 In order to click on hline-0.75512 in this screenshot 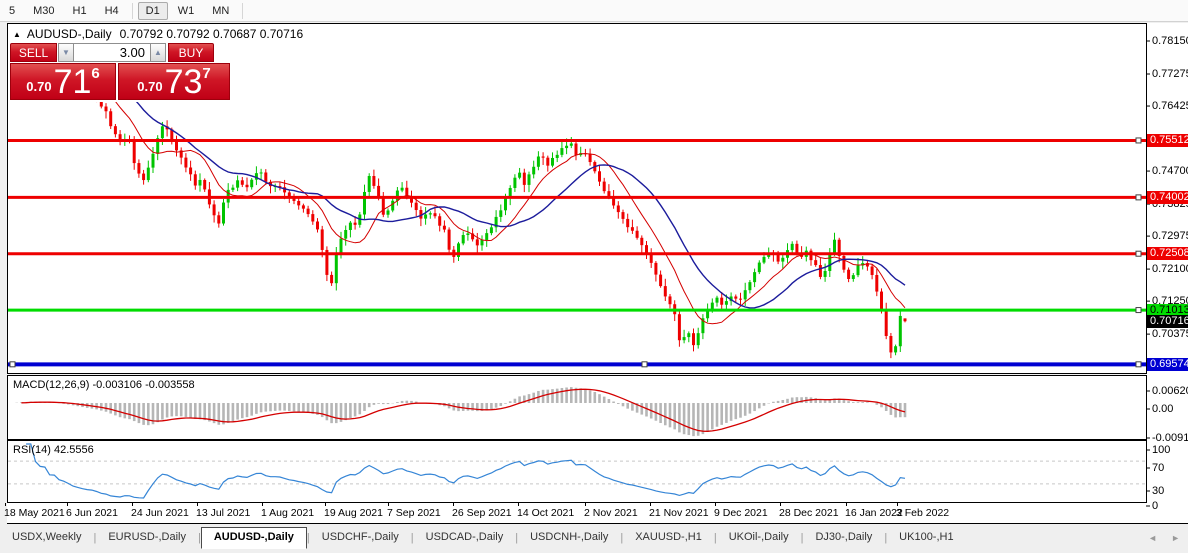, I will do `click(577, 140)`.